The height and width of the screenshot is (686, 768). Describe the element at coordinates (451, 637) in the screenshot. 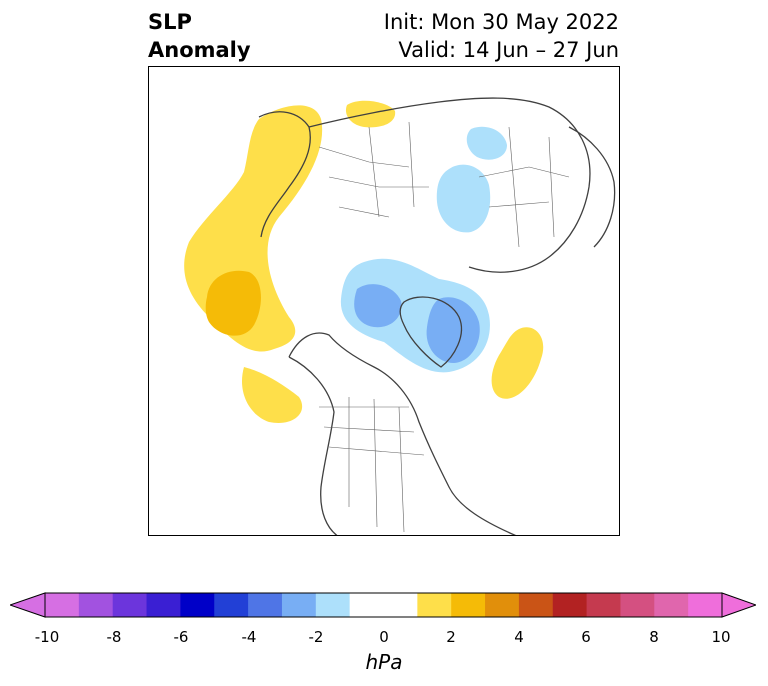

I see `tick-label: 2` at that location.